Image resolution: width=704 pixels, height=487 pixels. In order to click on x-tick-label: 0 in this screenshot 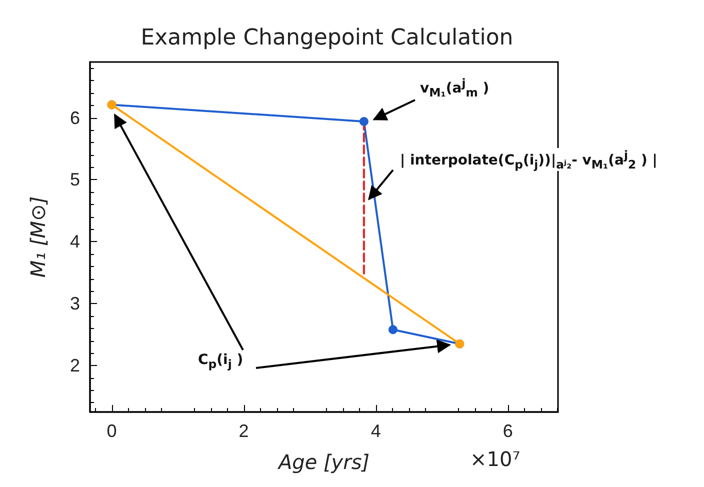, I will do `click(111, 431)`.